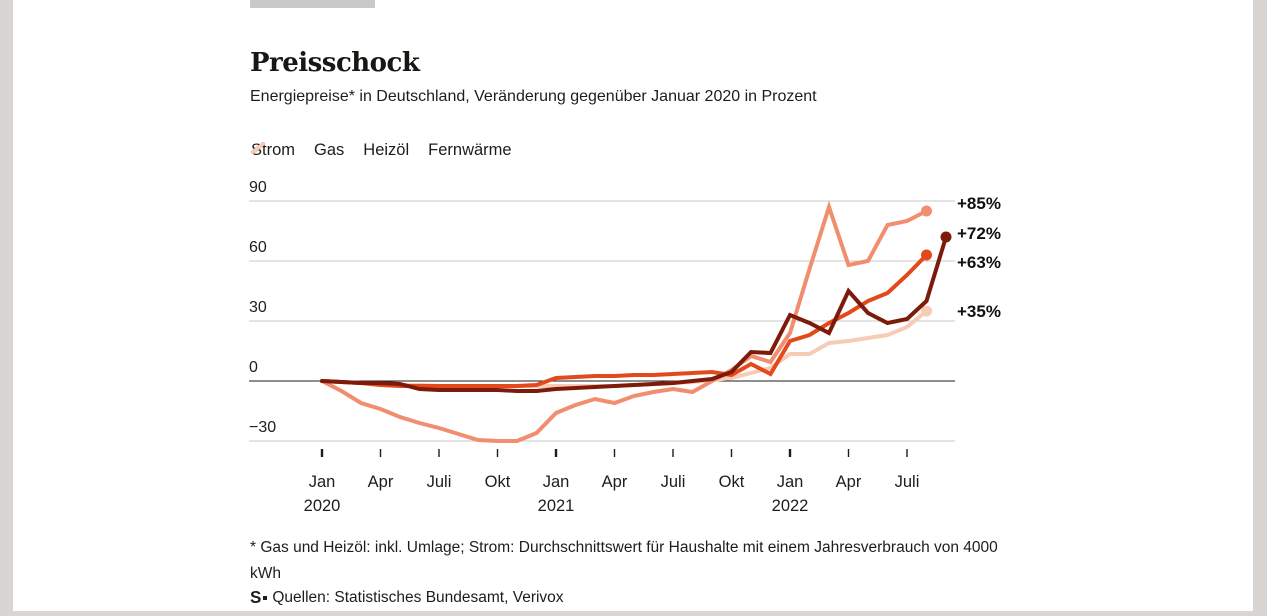 This screenshot has height=616, width=1267. I want to click on y-axis-label: 90, so click(258, 187).